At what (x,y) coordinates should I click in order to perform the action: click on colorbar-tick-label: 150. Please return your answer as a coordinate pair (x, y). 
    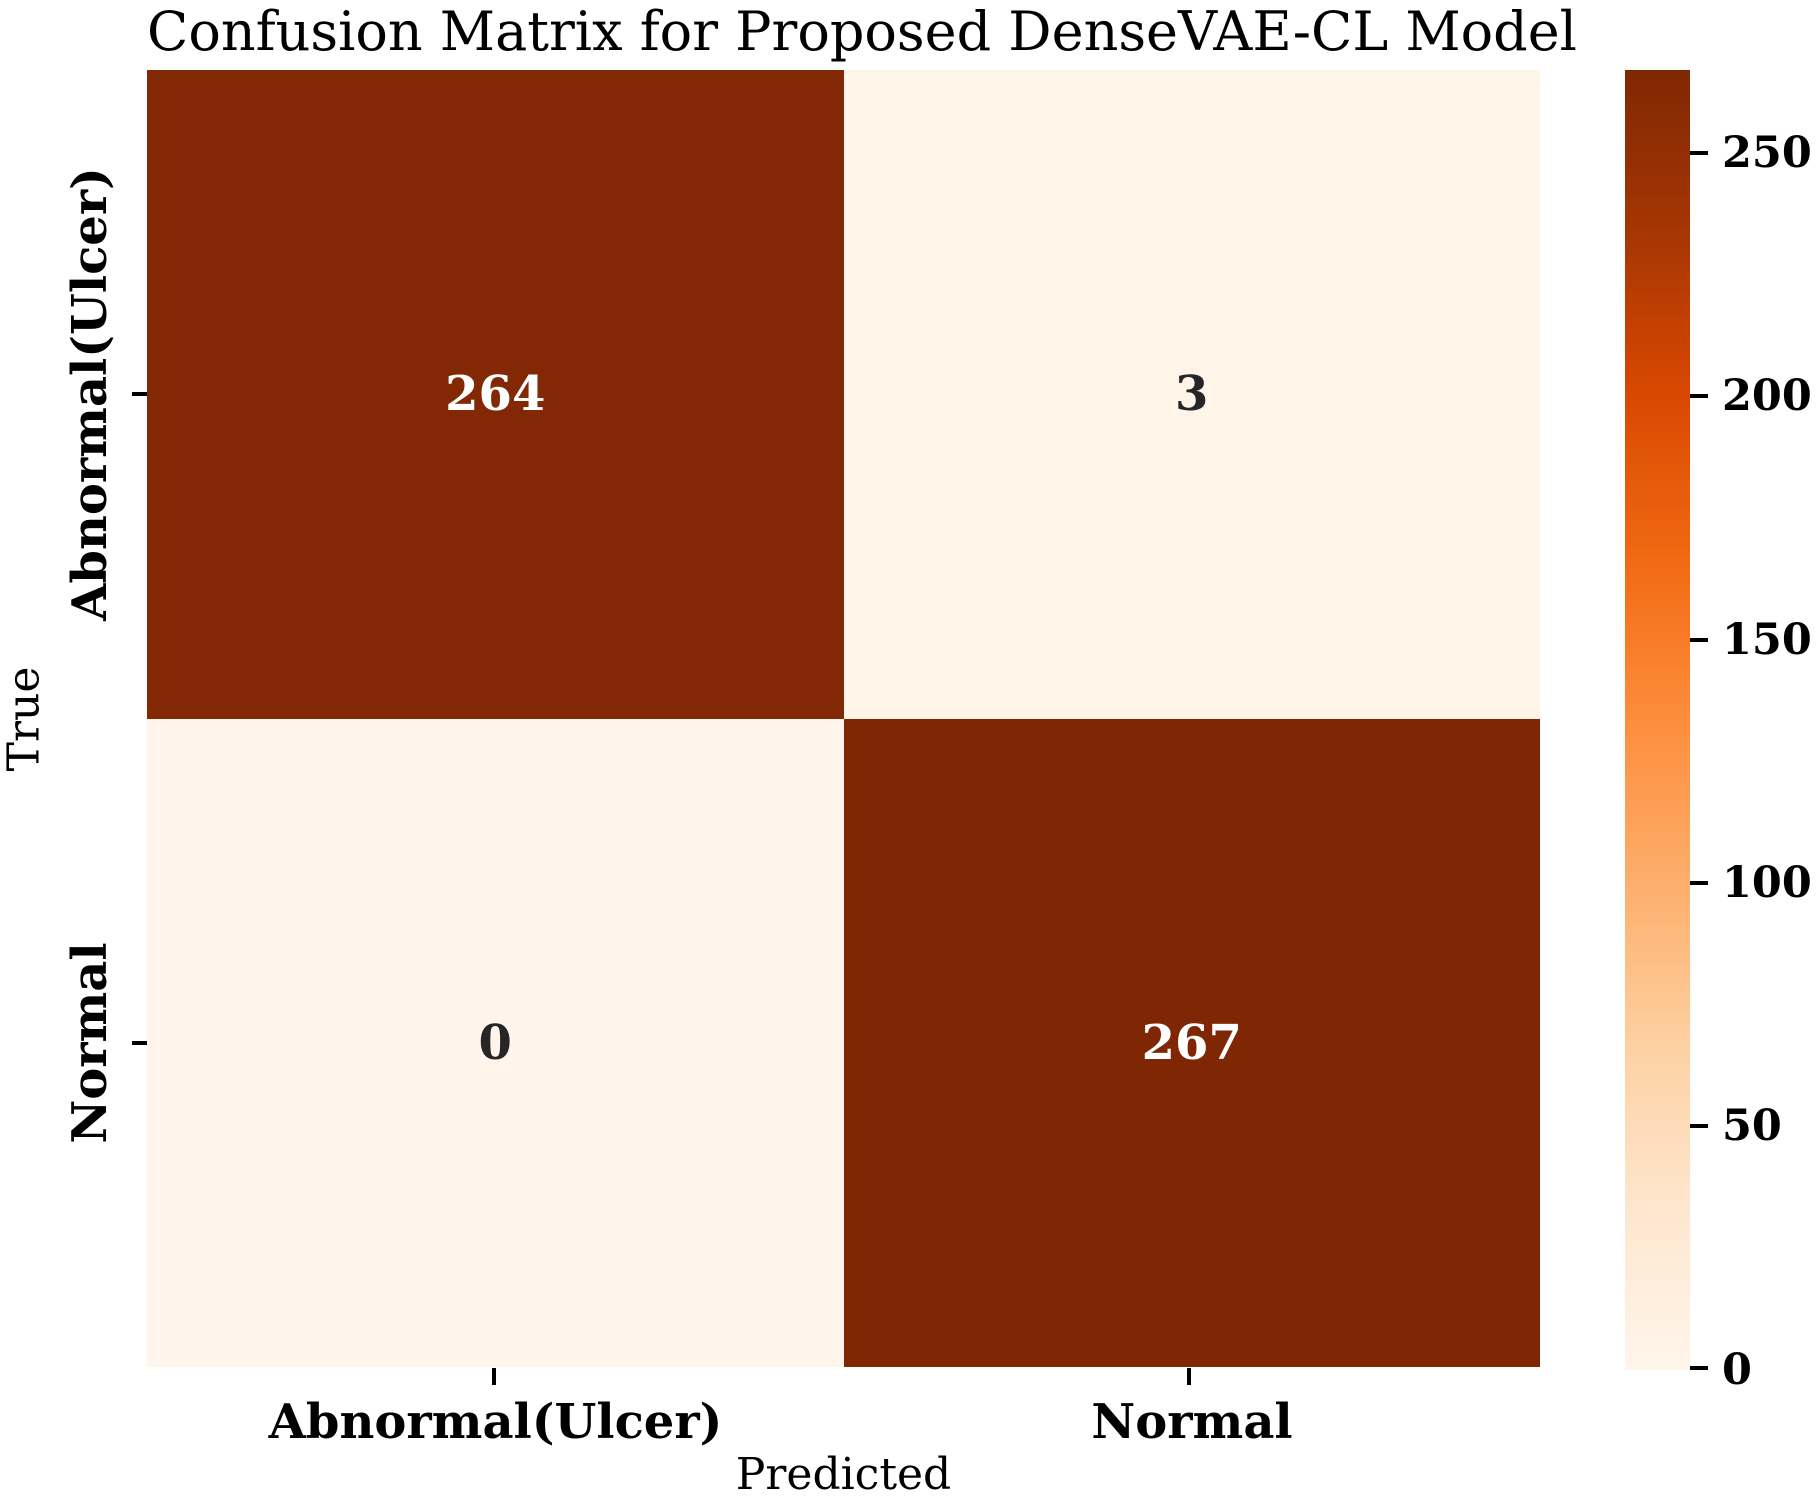
    Looking at the image, I should click on (1767, 640).